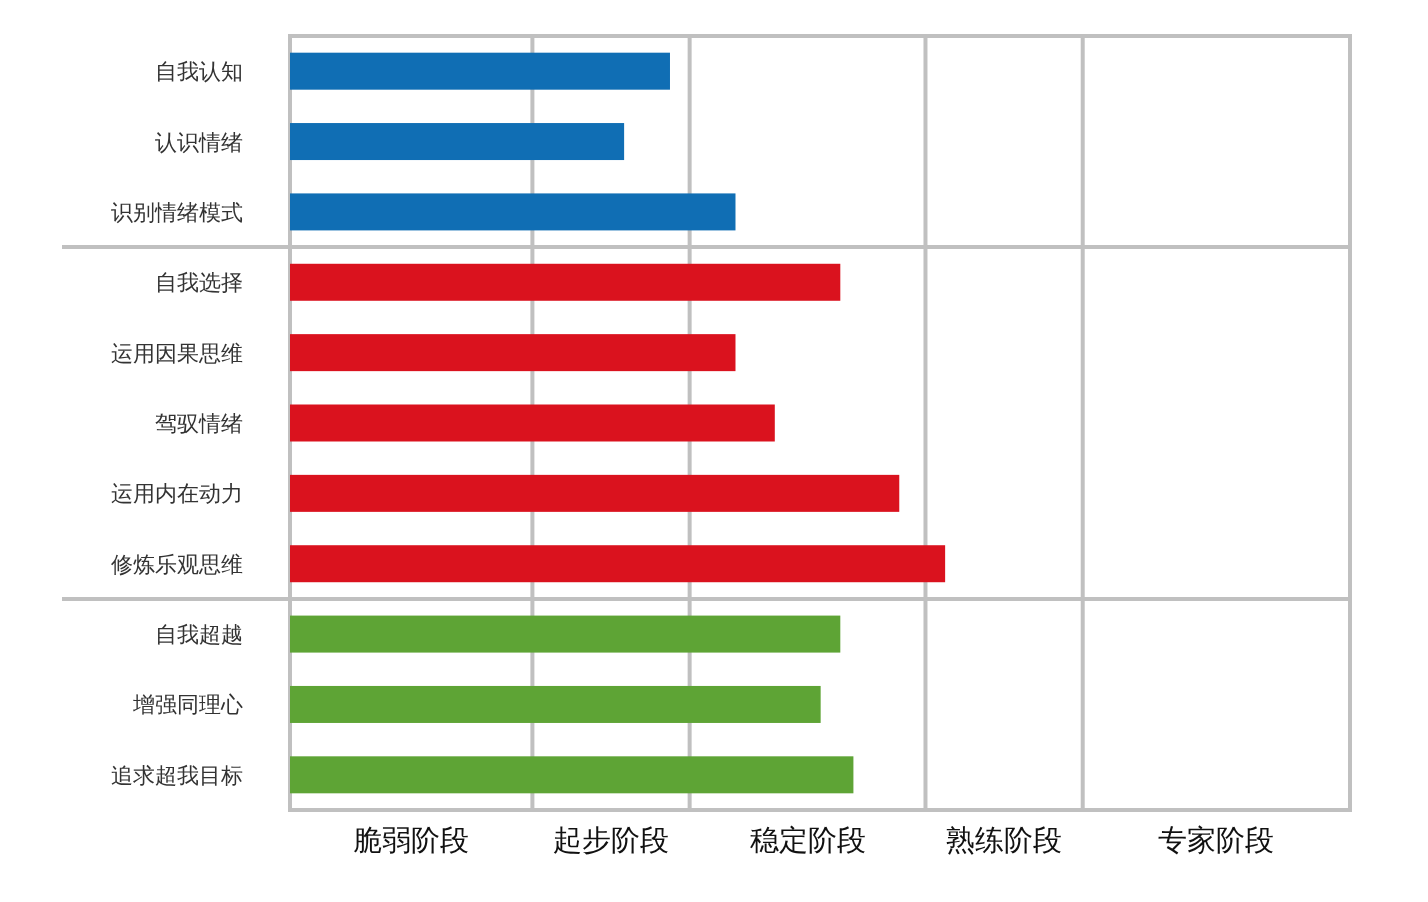 This screenshot has width=1428, height=902. What do you see at coordinates (411, 840) in the screenshot?
I see `text: 脆弱阶段` at bounding box center [411, 840].